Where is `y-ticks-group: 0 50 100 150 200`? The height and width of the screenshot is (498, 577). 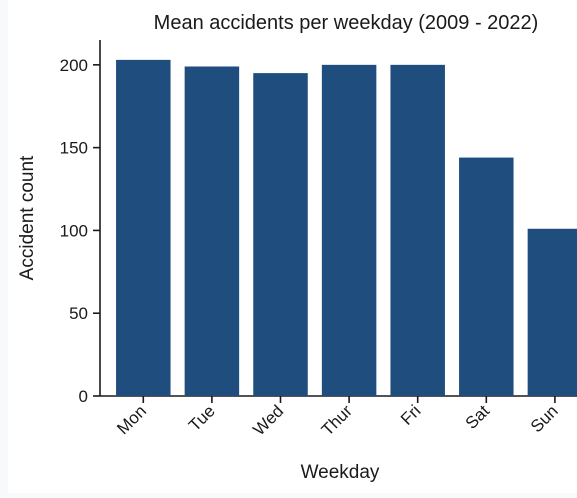
y-ticks-group: 0 50 100 150 200 is located at coordinates (80, 231).